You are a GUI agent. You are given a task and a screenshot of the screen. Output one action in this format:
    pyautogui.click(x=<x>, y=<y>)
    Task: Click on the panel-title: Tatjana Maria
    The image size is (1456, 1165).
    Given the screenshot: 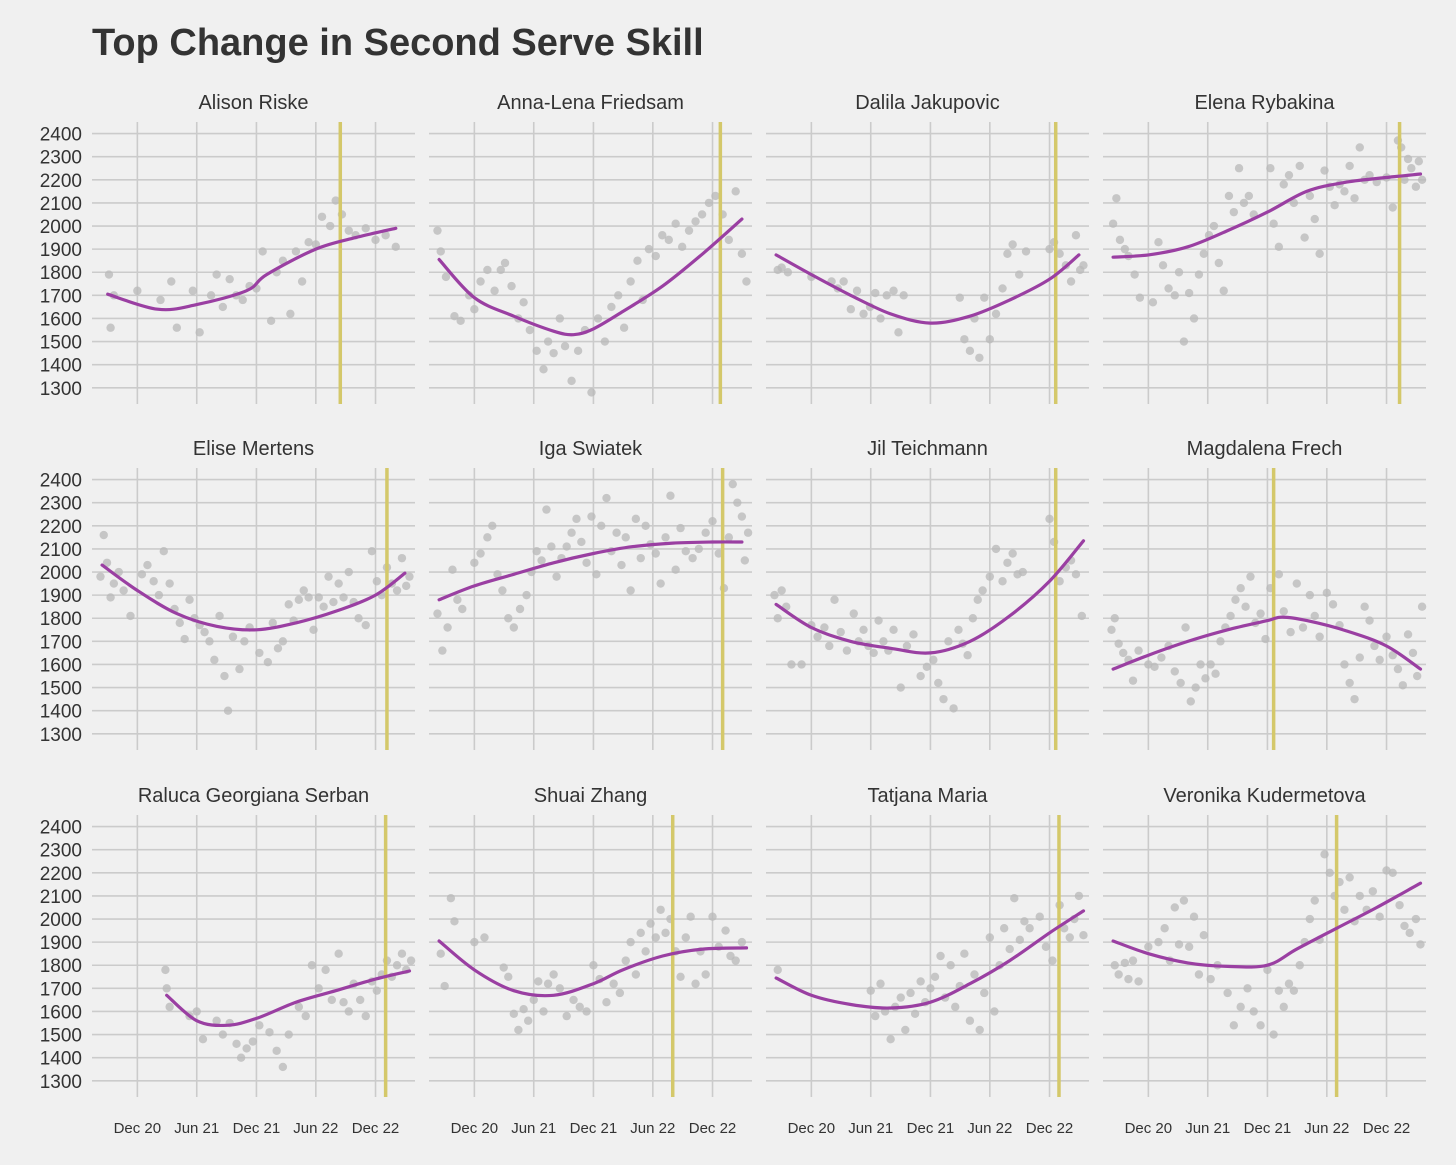 What is the action you would take?
    pyautogui.click(x=927, y=796)
    